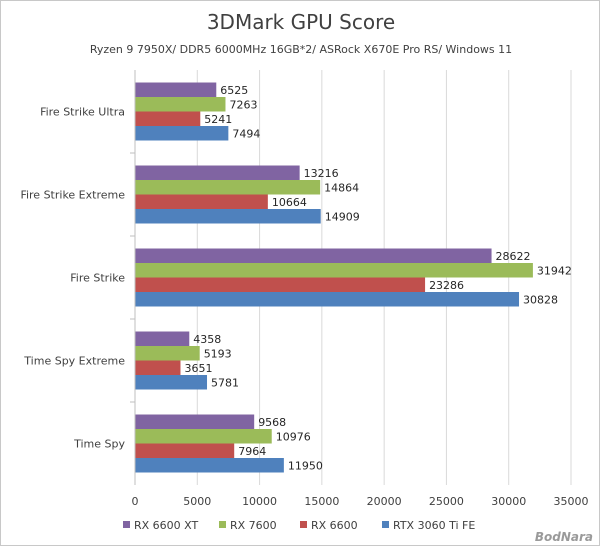 Image resolution: width=600 pixels, height=546 pixels. Describe the element at coordinates (217, 172) in the screenshot. I see `bar-fire-strike-extreme-rx-6600-xt` at that location.